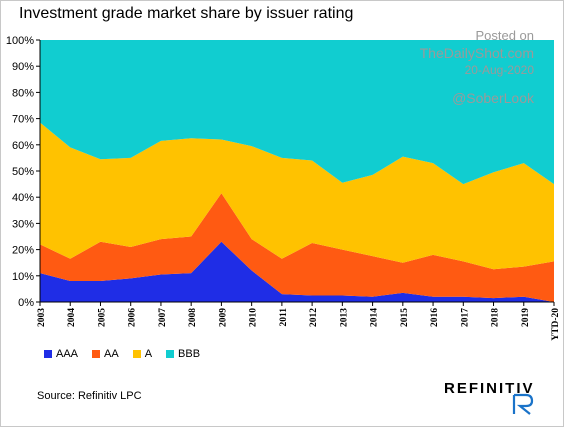 This screenshot has height=427, width=564. I want to click on x-tick-label: 2011, so click(284, 317).